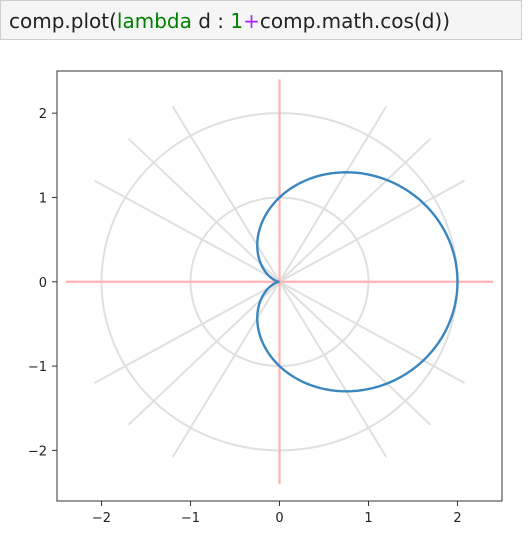 Image resolution: width=530 pixels, height=544 pixels. I want to click on code-mid: d :, so click(211, 21).